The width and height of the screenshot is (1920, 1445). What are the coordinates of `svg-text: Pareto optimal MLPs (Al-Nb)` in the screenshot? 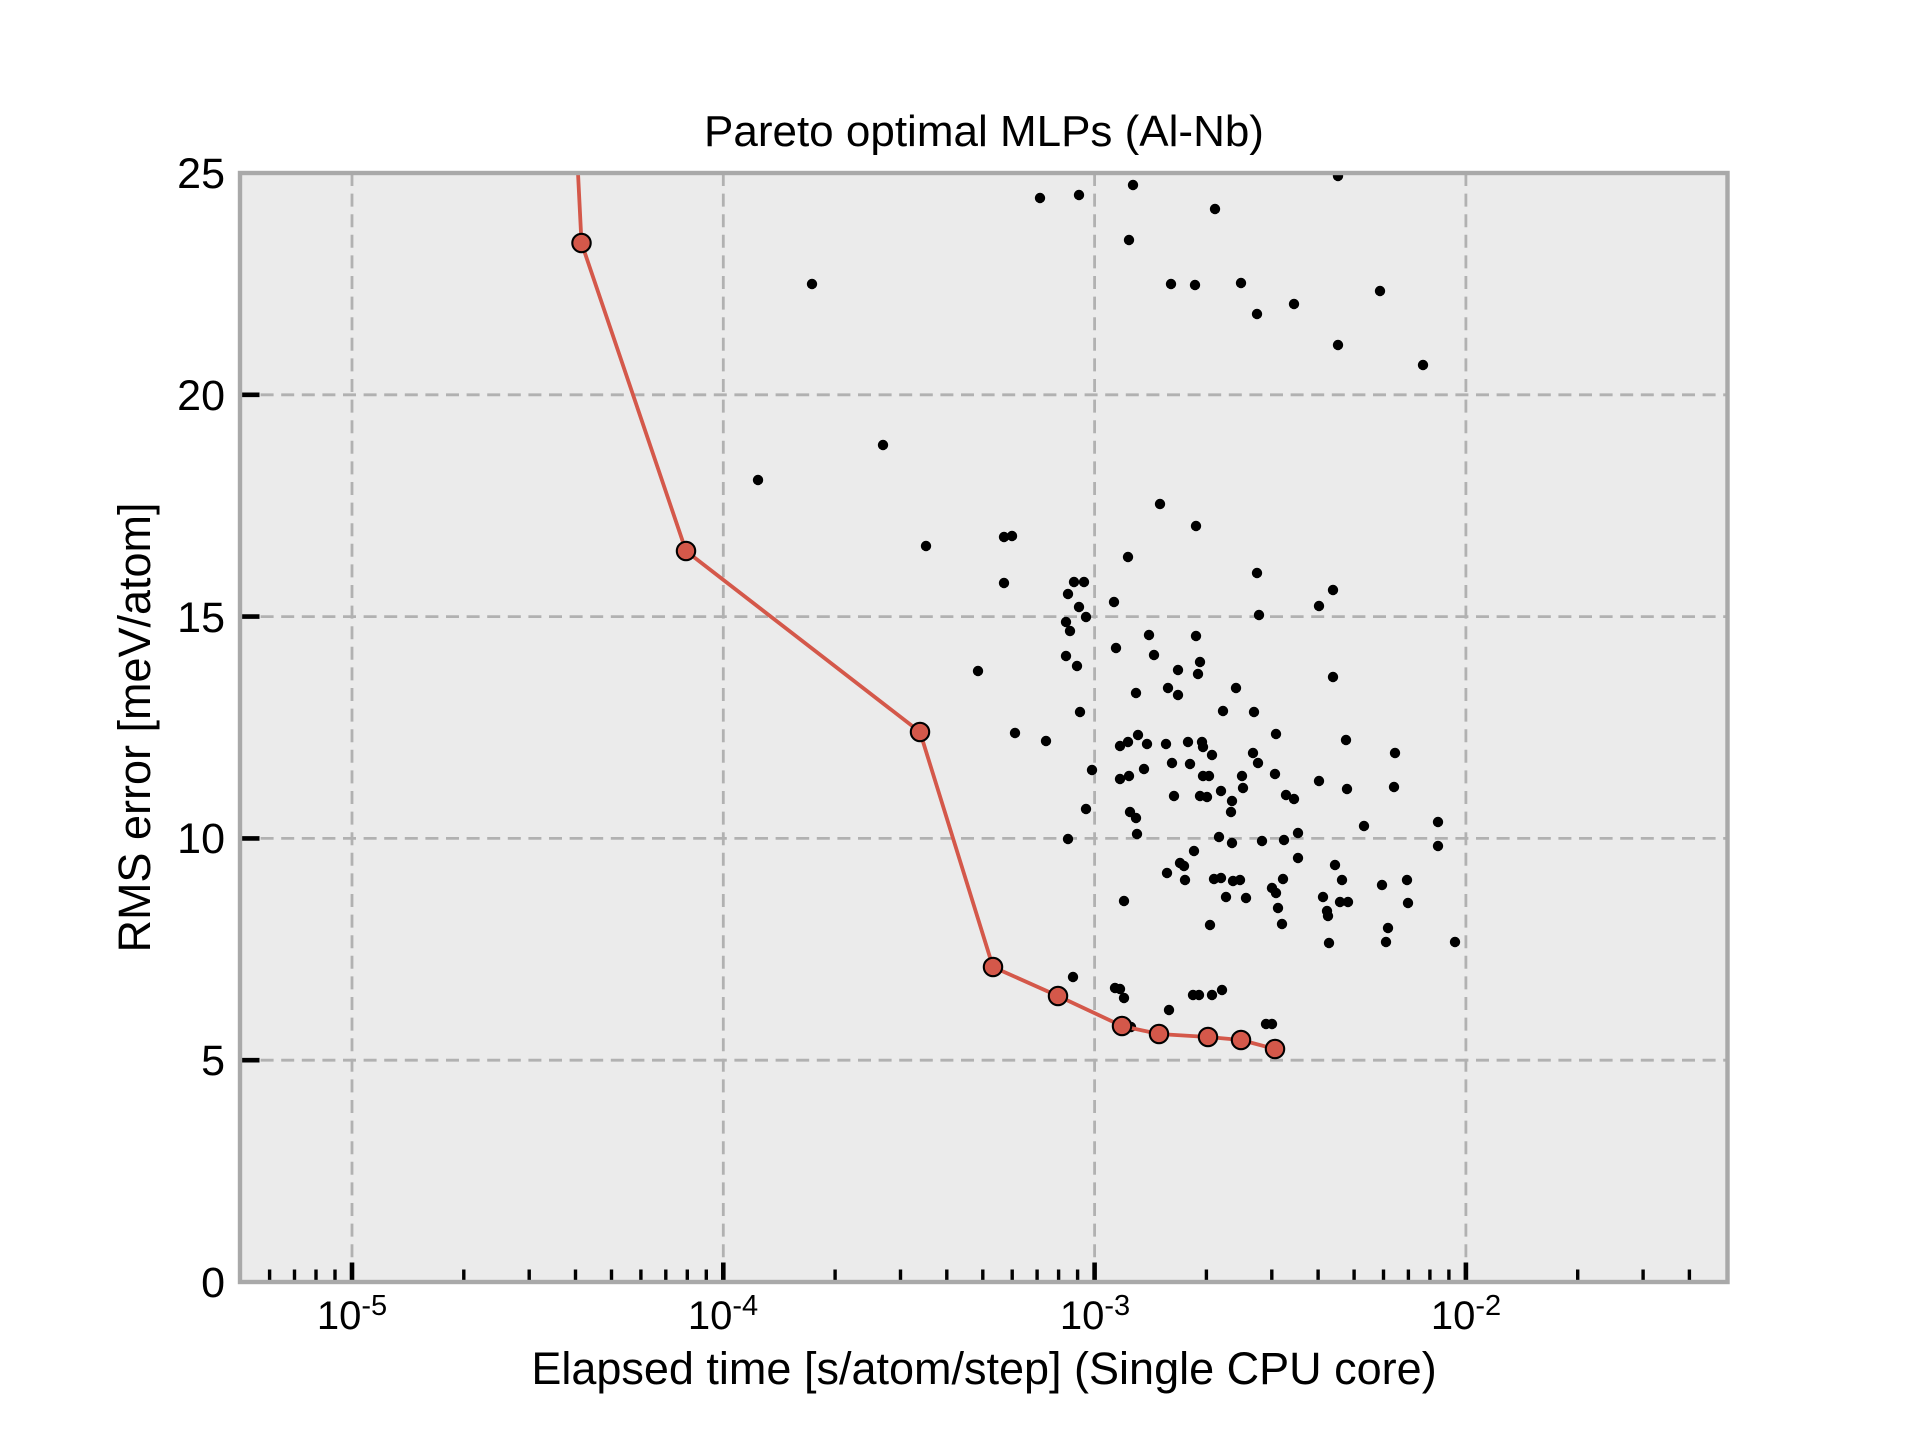 It's located at (984, 131).